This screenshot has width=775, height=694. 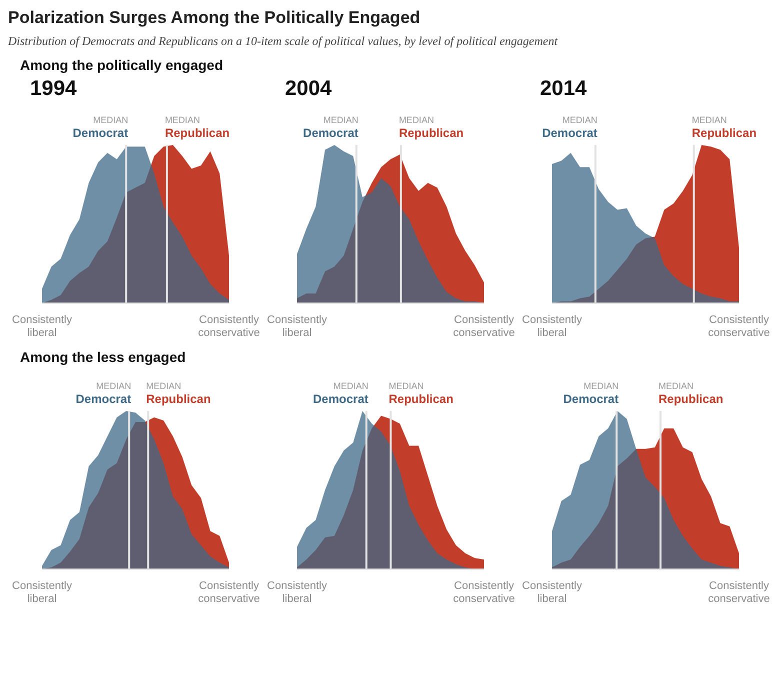 What do you see at coordinates (103, 358) in the screenshot?
I see `text: Among the less engaged` at bounding box center [103, 358].